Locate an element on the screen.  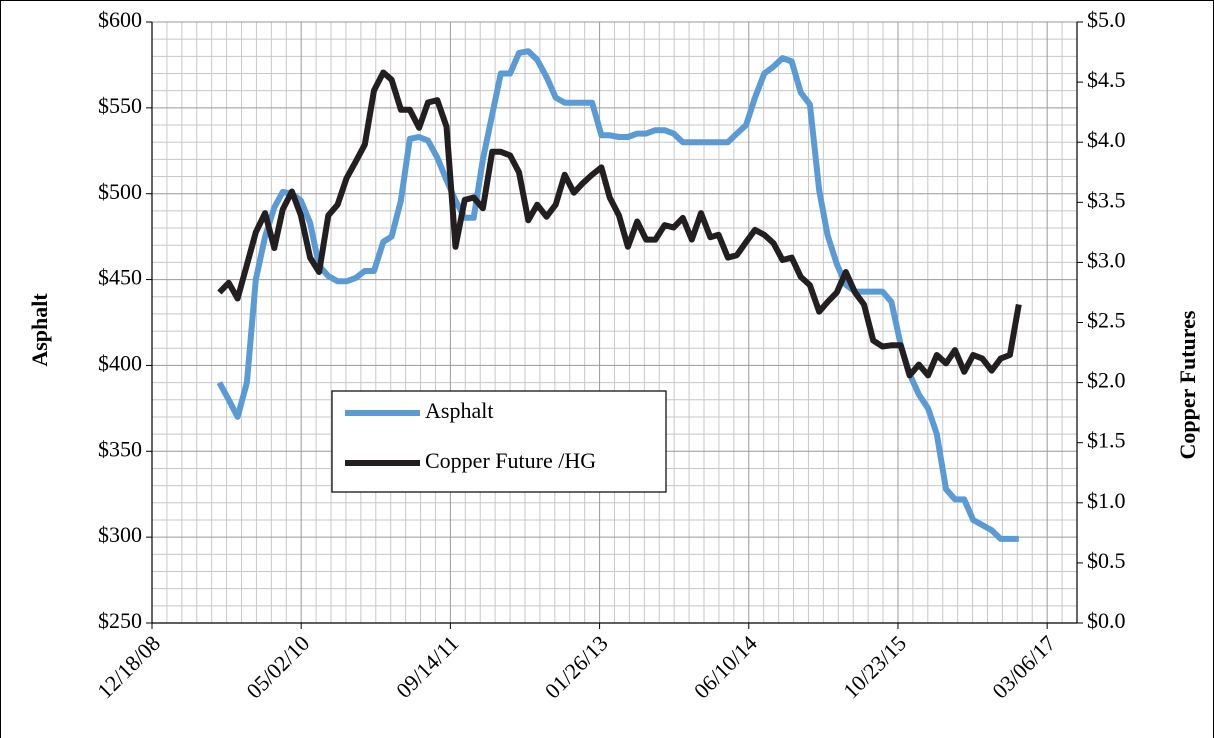
y2-tick-label: $2.0 is located at coordinates (1106, 380).